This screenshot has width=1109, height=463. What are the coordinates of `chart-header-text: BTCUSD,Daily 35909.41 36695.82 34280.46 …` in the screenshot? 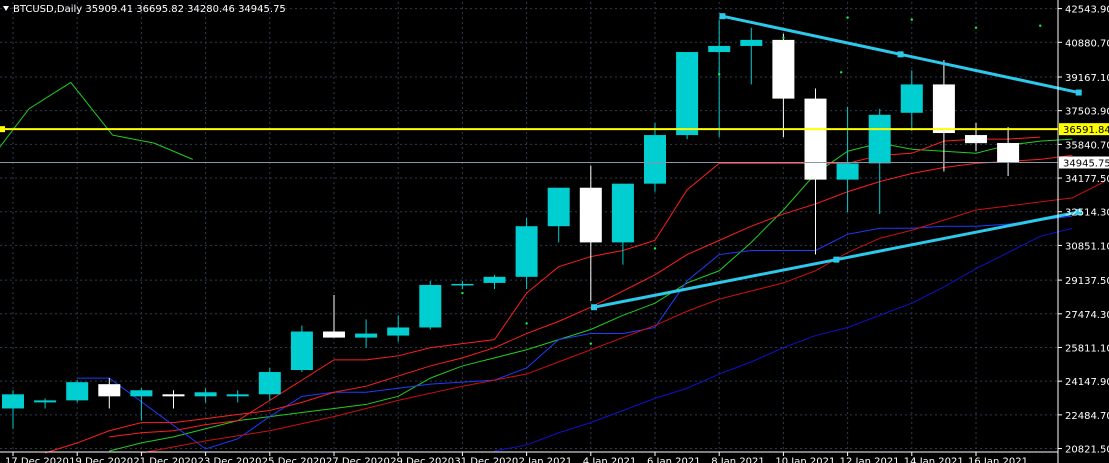 It's located at (149, 9).